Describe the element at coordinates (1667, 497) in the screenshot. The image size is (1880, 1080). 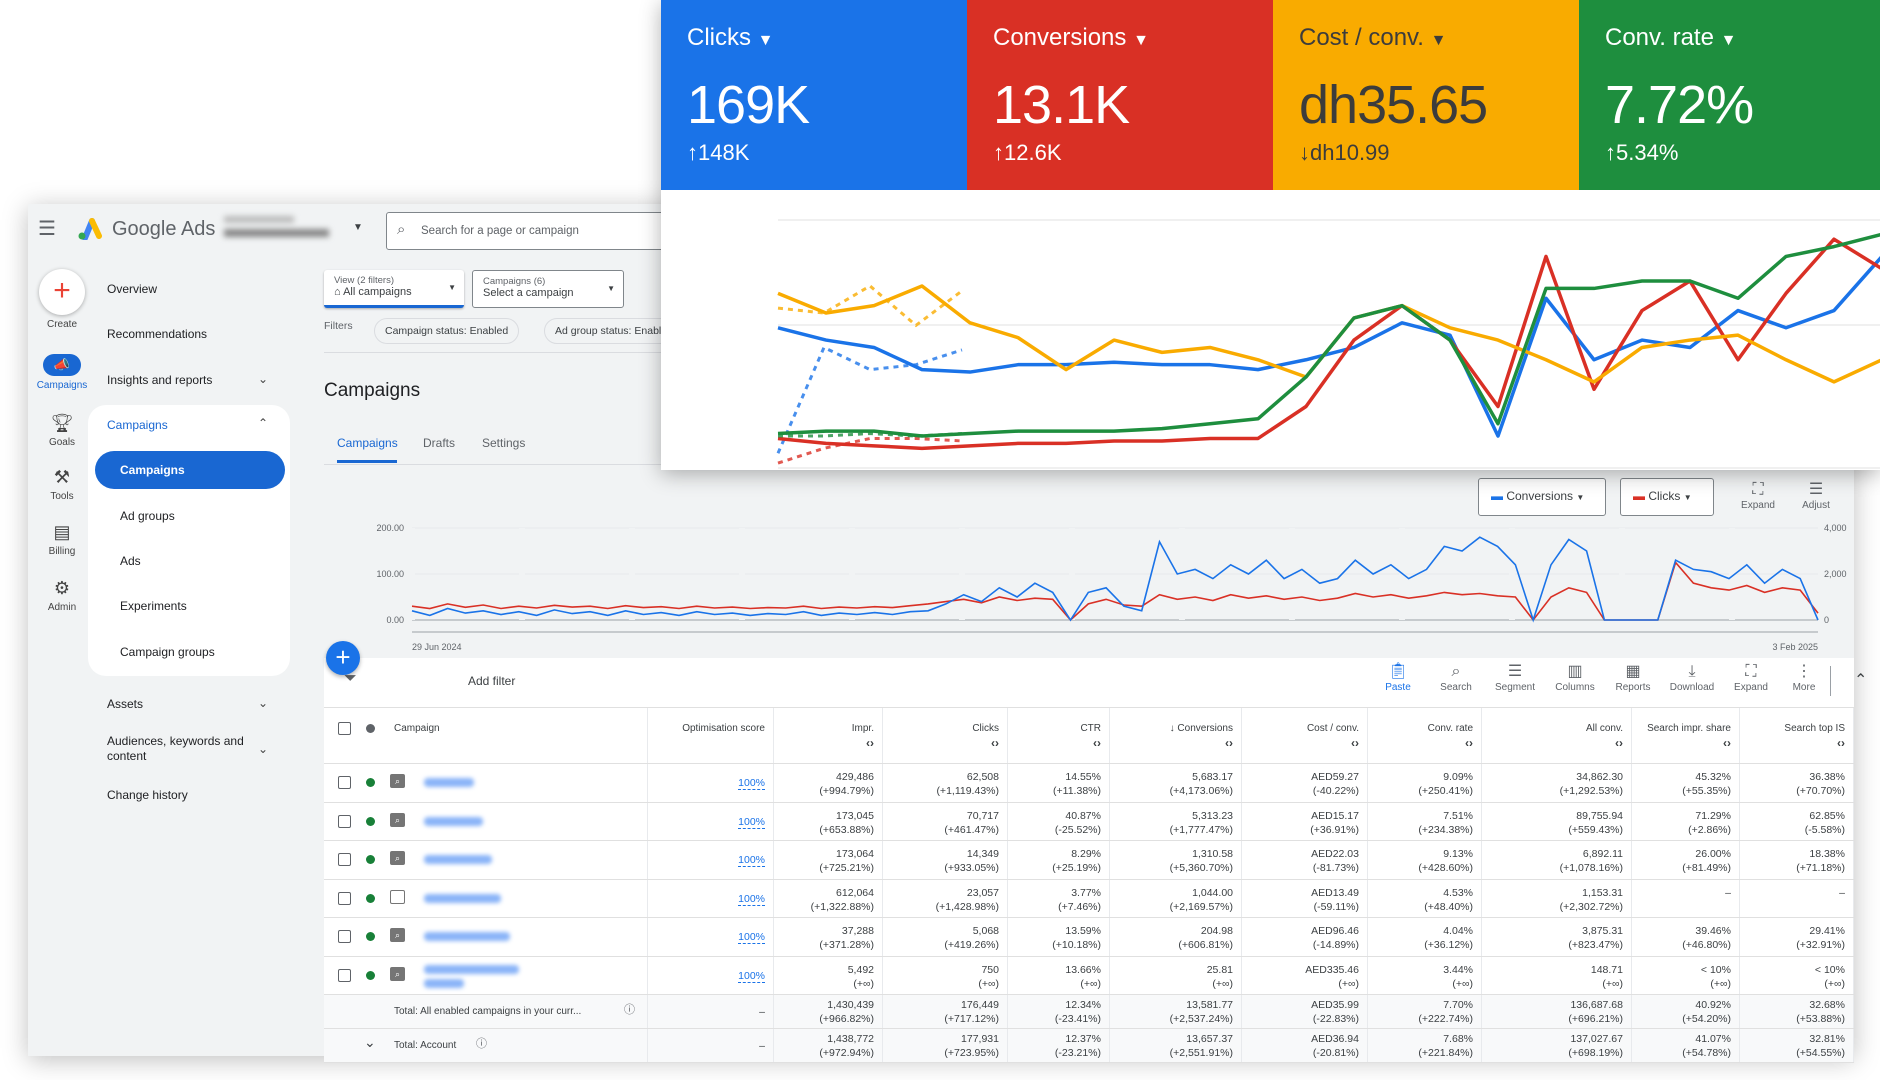
I see `metric2-selector: ▬ Clicks ▼` at that location.